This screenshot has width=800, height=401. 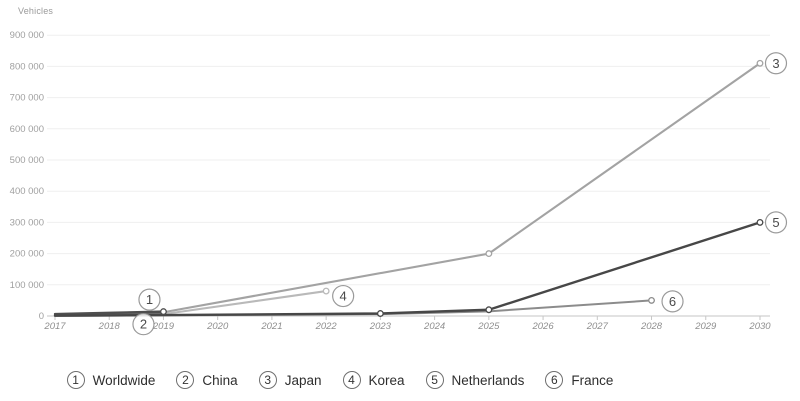 What do you see at coordinates (351, 380) in the screenshot?
I see `legend-number-4-icon: 4` at bounding box center [351, 380].